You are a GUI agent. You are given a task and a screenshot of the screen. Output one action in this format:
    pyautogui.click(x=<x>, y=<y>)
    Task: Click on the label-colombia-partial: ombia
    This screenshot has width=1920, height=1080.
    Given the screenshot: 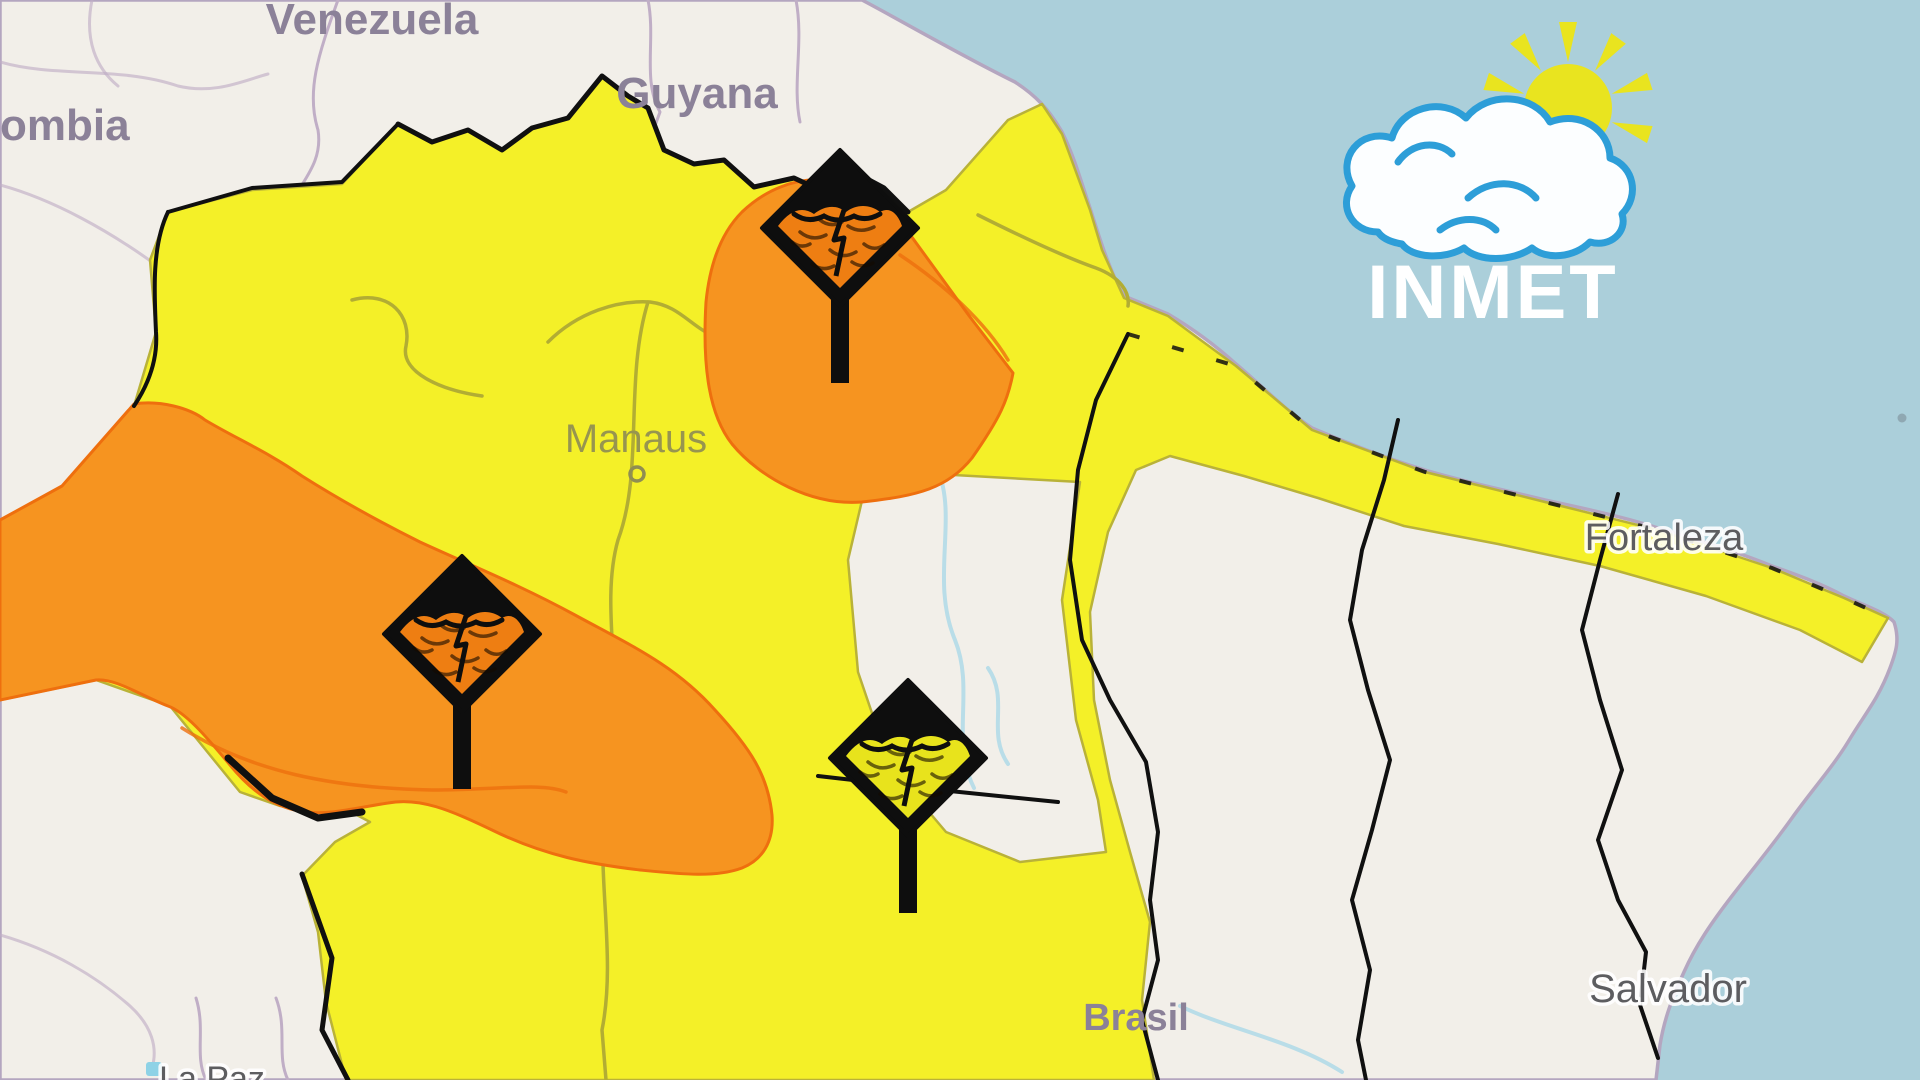 What is the action you would take?
    pyautogui.click(x=65, y=125)
    